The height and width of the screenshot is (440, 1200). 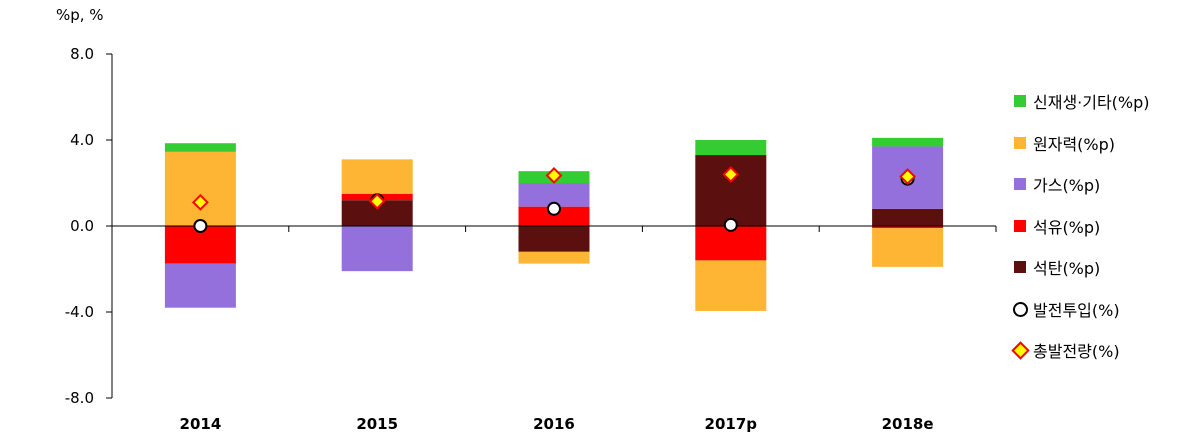 I want to click on legend-item: 발전투입(%), so click(x=1066, y=309).